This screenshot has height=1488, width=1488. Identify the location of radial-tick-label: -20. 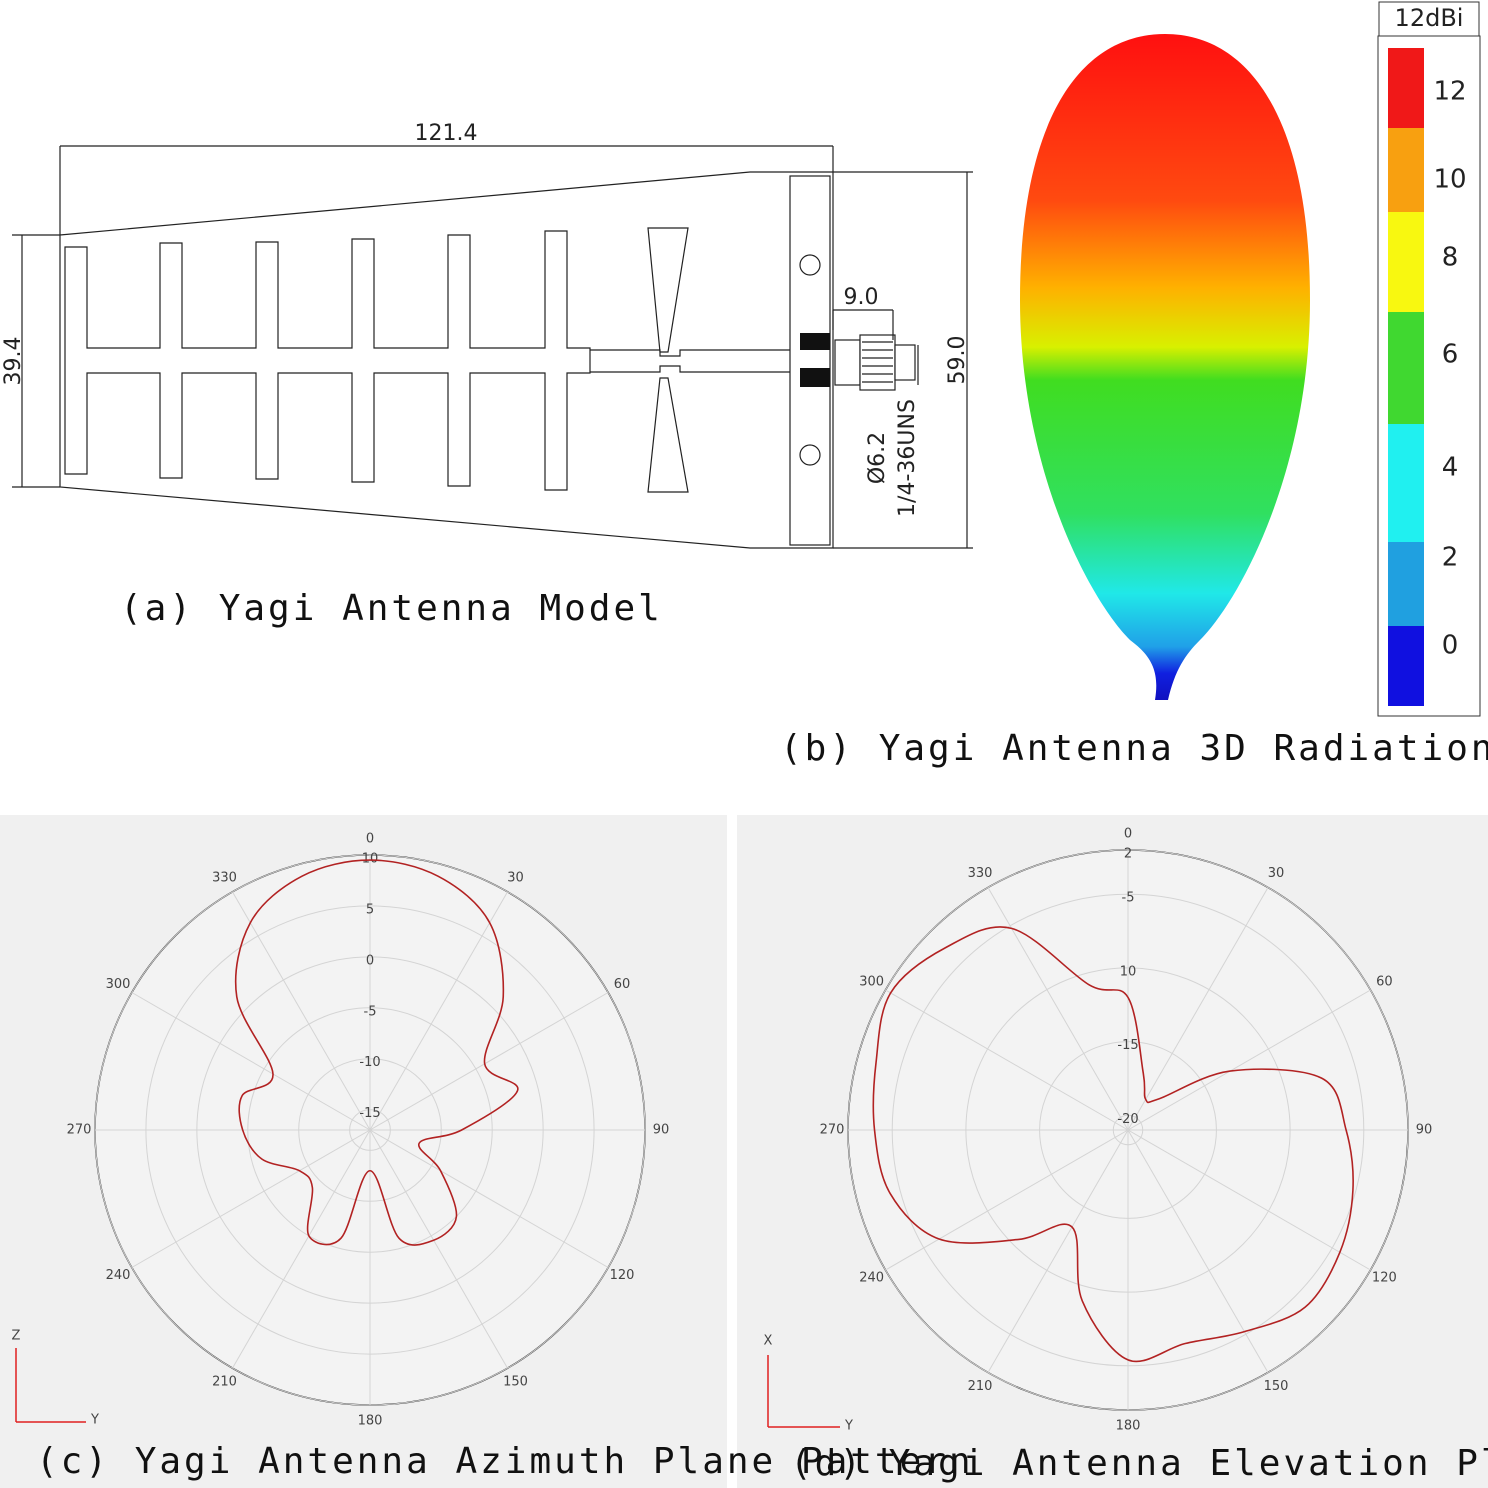
(1127, 1119).